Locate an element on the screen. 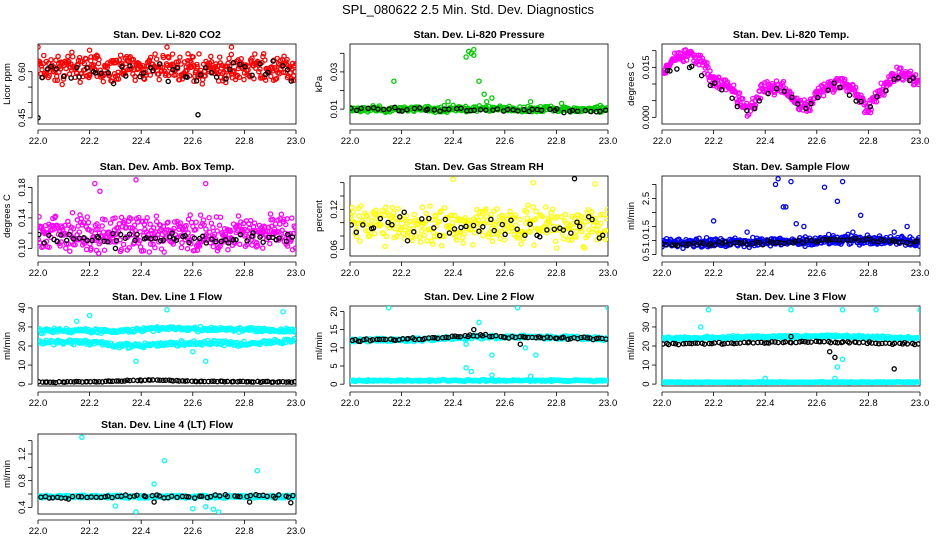  y-axis-label: percent is located at coordinates (319, 216).